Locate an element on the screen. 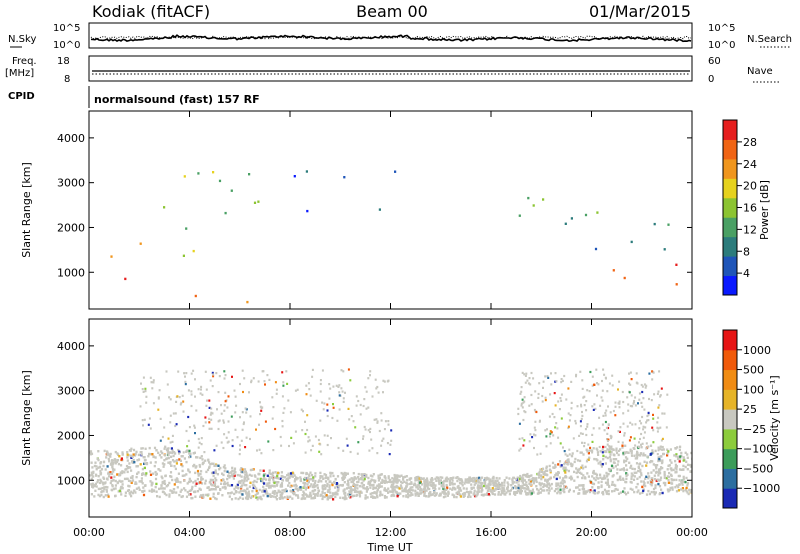 The image size is (800, 554). power-y-label: Slant Range [km] is located at coordinates (26, 210).